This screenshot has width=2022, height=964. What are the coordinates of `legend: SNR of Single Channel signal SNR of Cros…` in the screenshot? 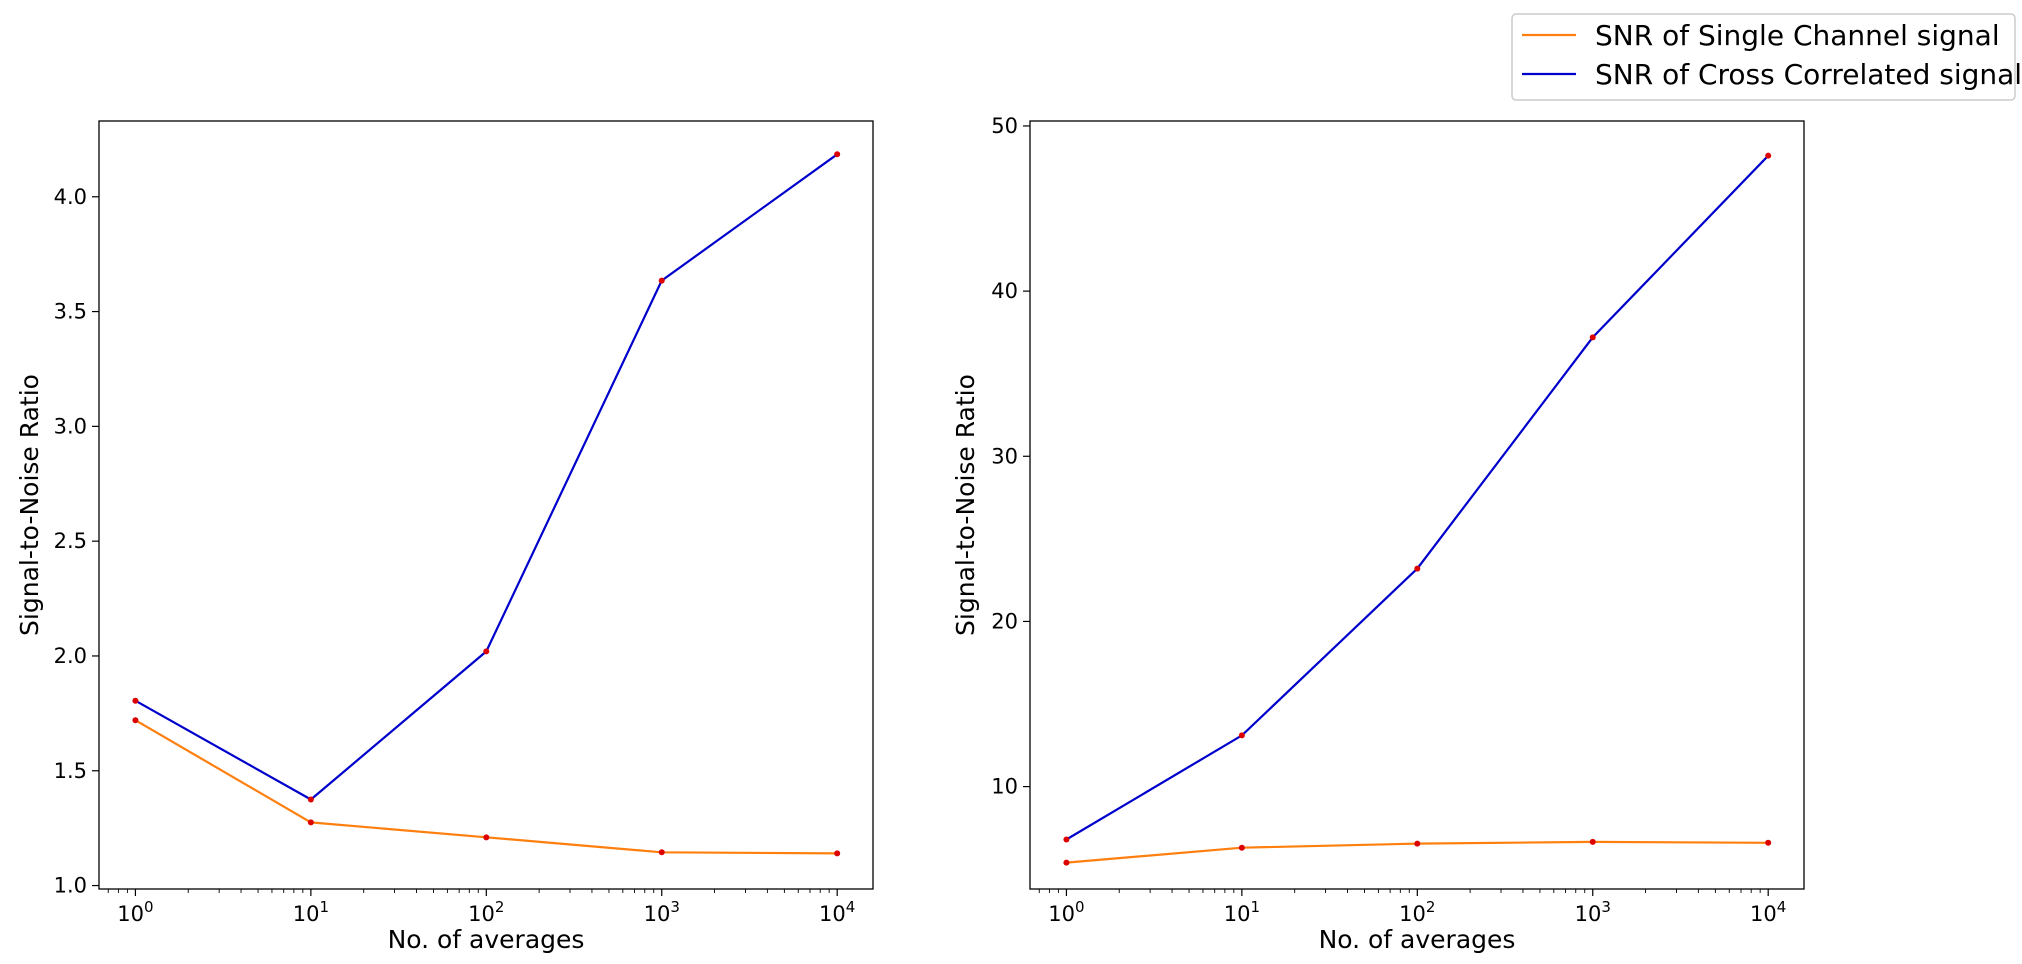 It's located at (1766, 57).